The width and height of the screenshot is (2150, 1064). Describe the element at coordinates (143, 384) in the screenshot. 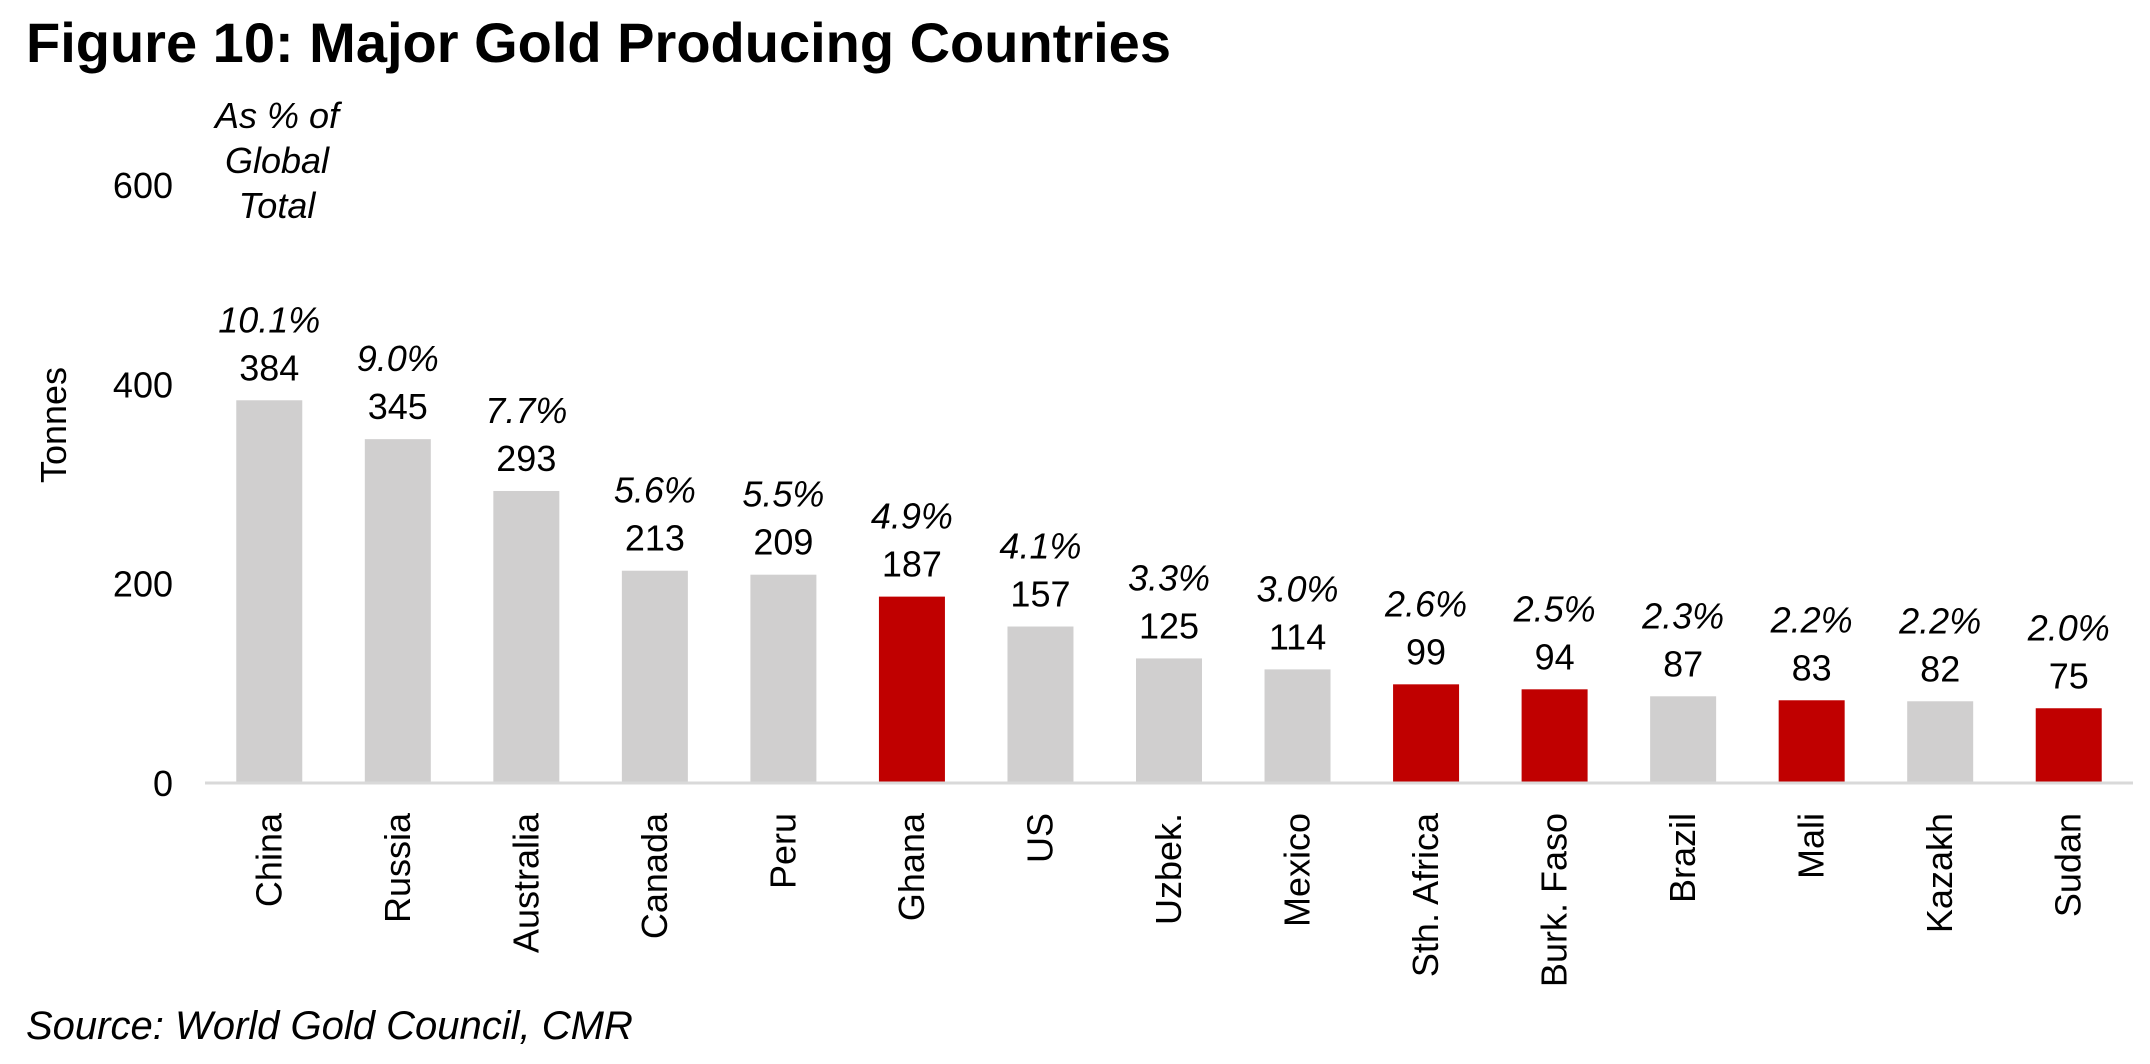

I see `y-tick-label: 400` at that location.